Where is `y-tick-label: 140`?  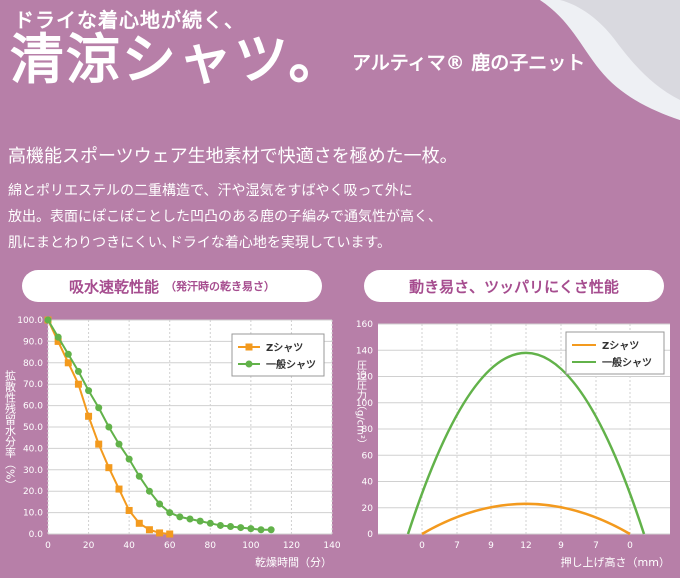 y-tick-label: 140 is located at coordinates (364, 351).